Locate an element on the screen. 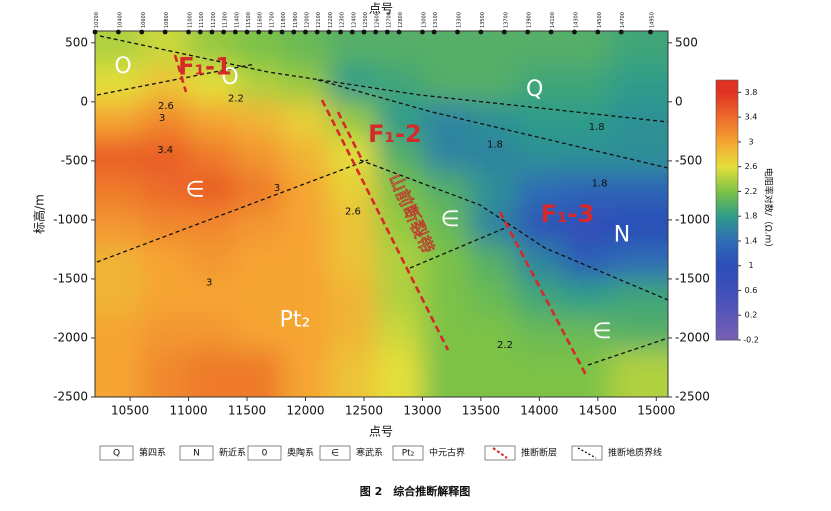  station-label: 11000 is located at coordinates (191, 20).